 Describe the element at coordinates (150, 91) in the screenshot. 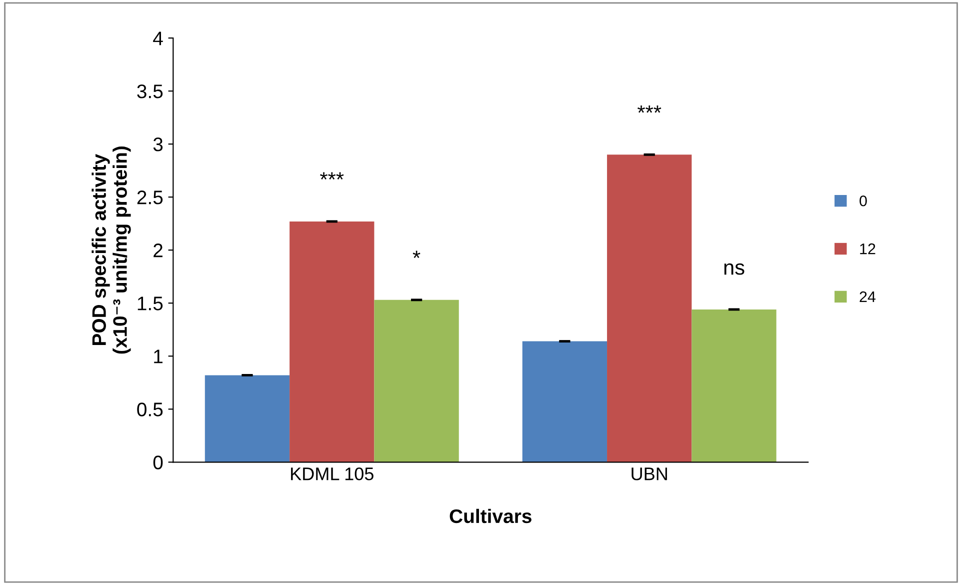

I see `y-tick-label: 3.5` at that location.